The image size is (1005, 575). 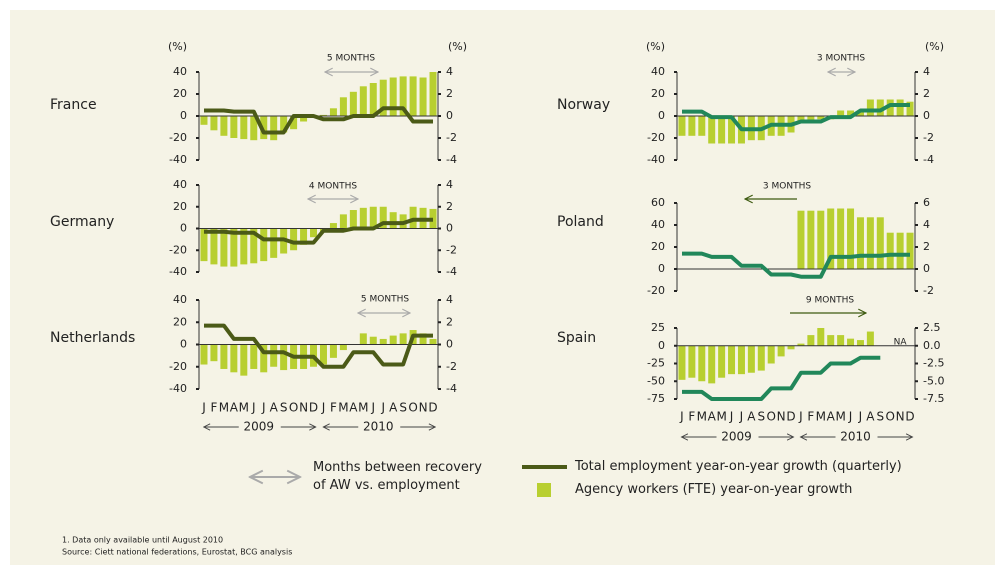 I want to click on chart-title: Netherlands, so click(x=92, y=338).